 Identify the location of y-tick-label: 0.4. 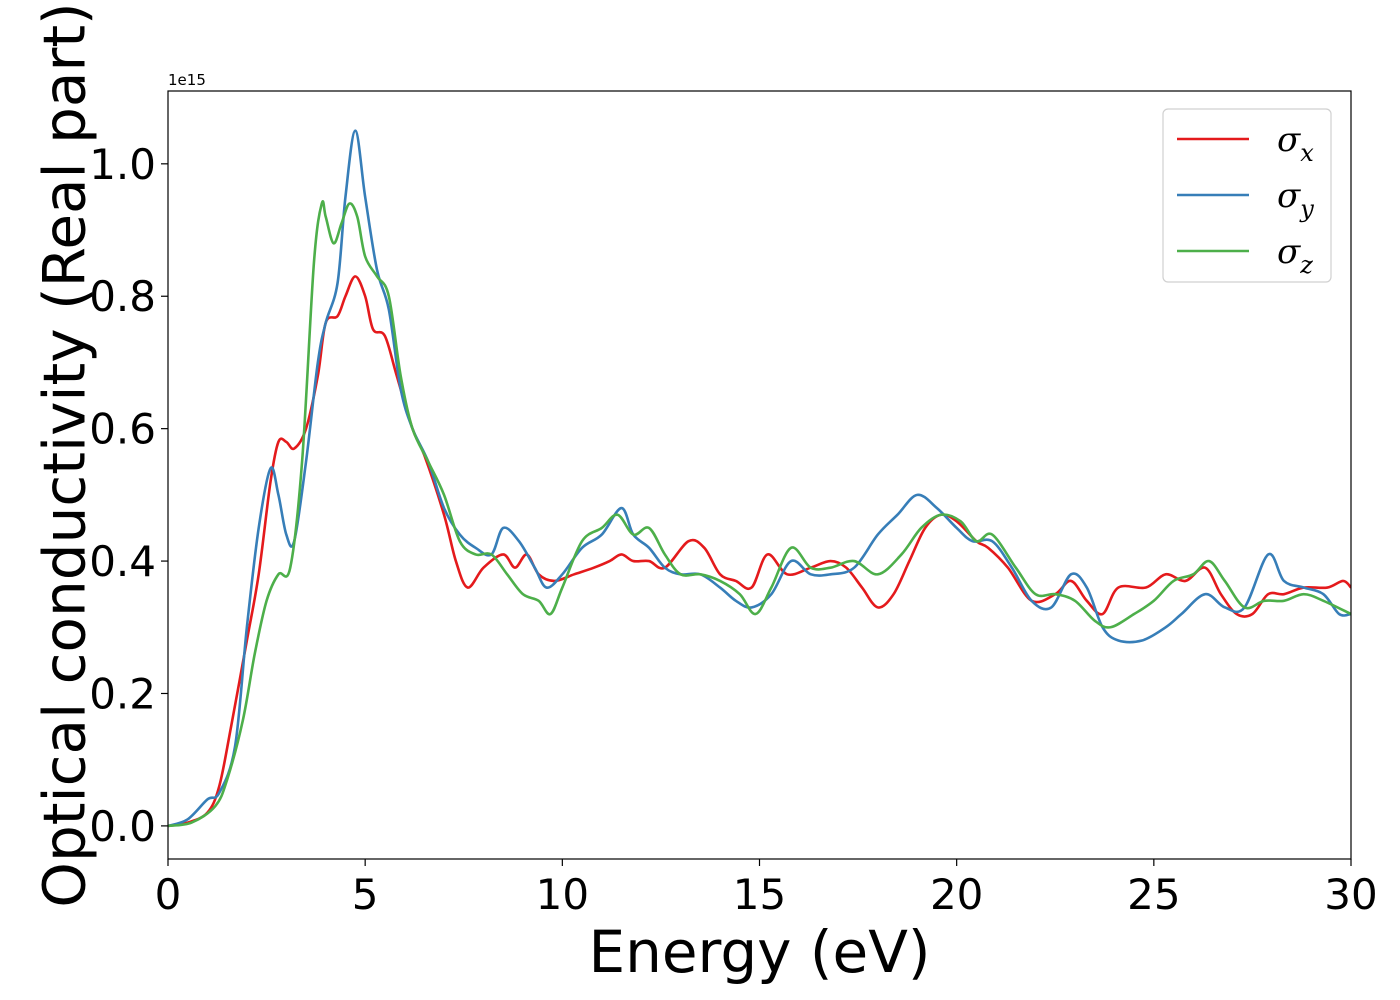
(122, 561).